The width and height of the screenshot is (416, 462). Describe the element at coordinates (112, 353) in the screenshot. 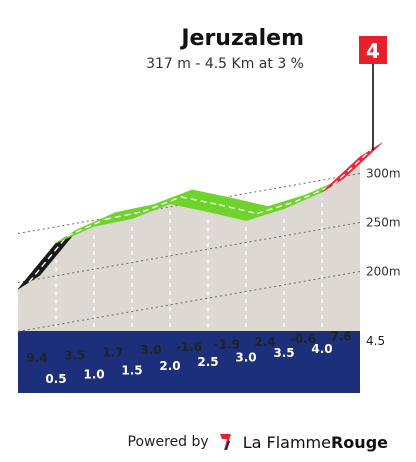

I see `gradient-label: 1.7` at that location.